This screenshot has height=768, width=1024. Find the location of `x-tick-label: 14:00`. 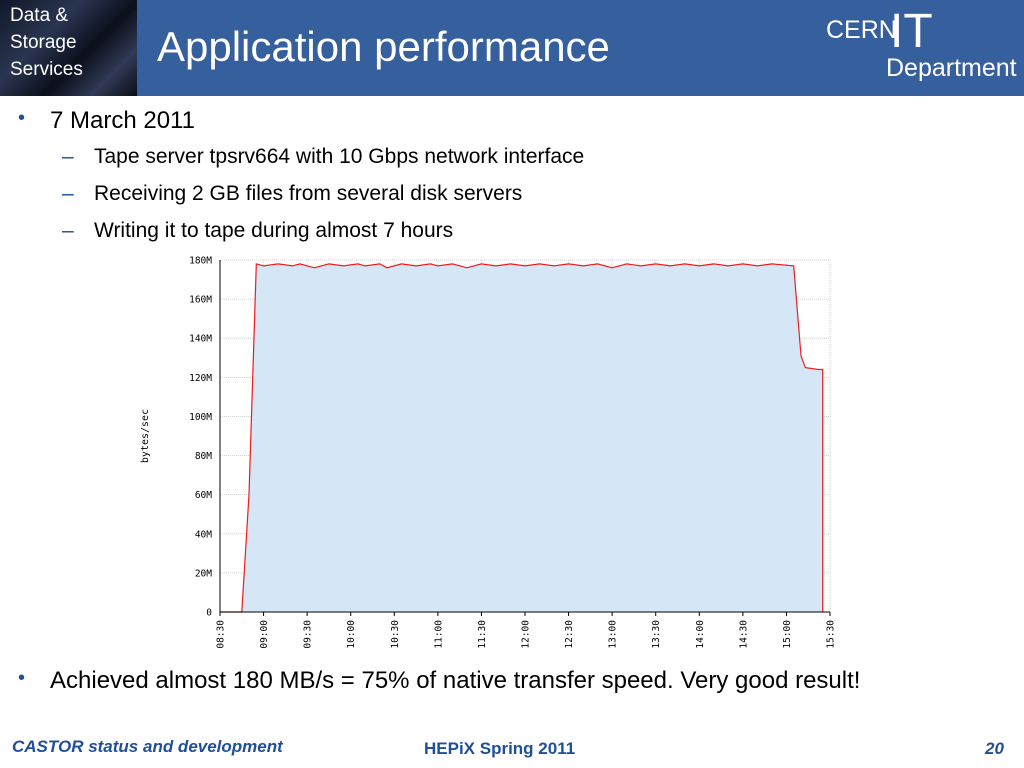

x-tick-label: 14:00 is located at coordinates (700, 634).